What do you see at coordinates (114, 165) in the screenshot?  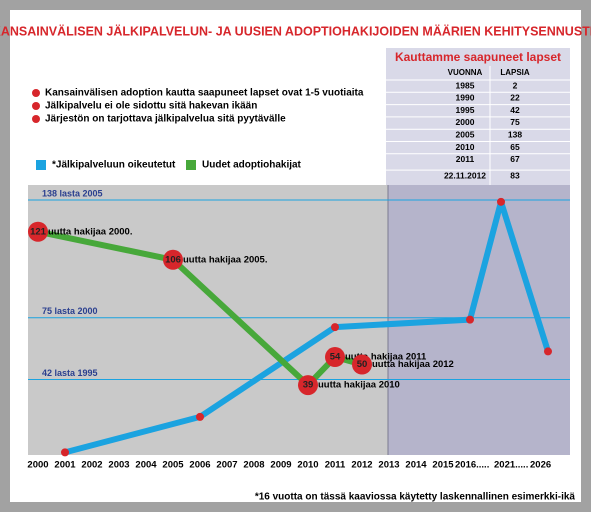 I see `legend-label: *Jälkipalveluun oikeutetut` at bounding box center [114, 165].